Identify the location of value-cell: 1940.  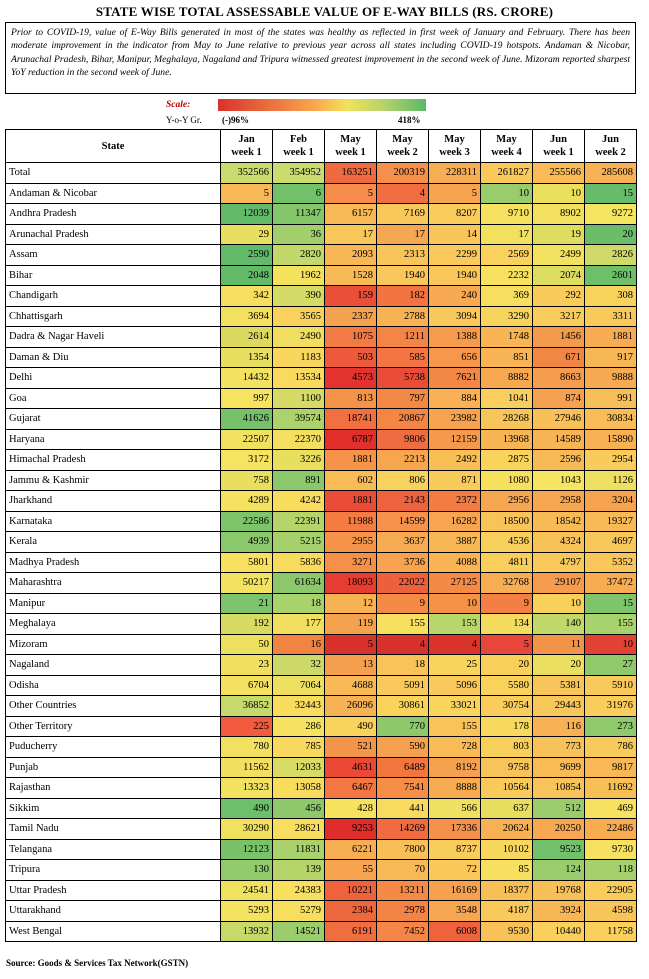
(454, 275).